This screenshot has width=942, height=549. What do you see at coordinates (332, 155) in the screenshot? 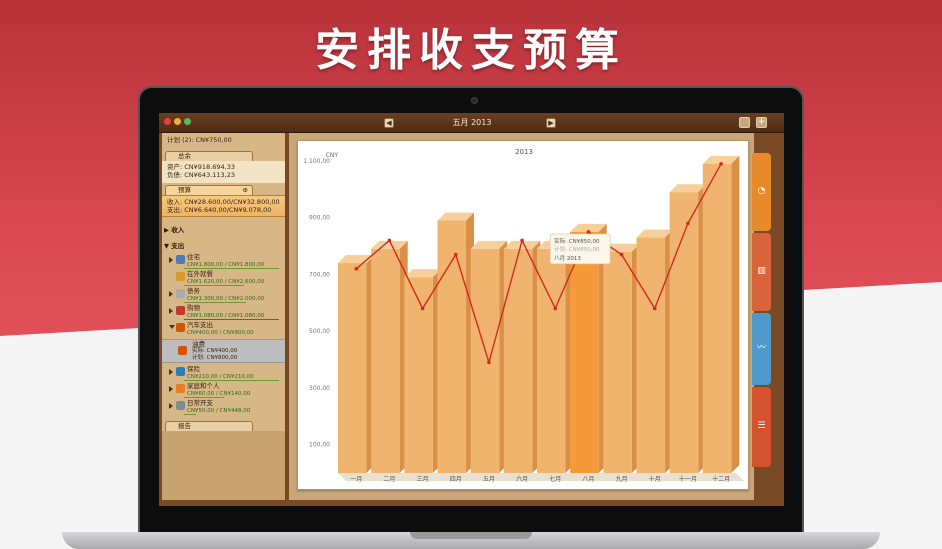
I see `y-axis-label: CNY` at bounding box center [332, 155].